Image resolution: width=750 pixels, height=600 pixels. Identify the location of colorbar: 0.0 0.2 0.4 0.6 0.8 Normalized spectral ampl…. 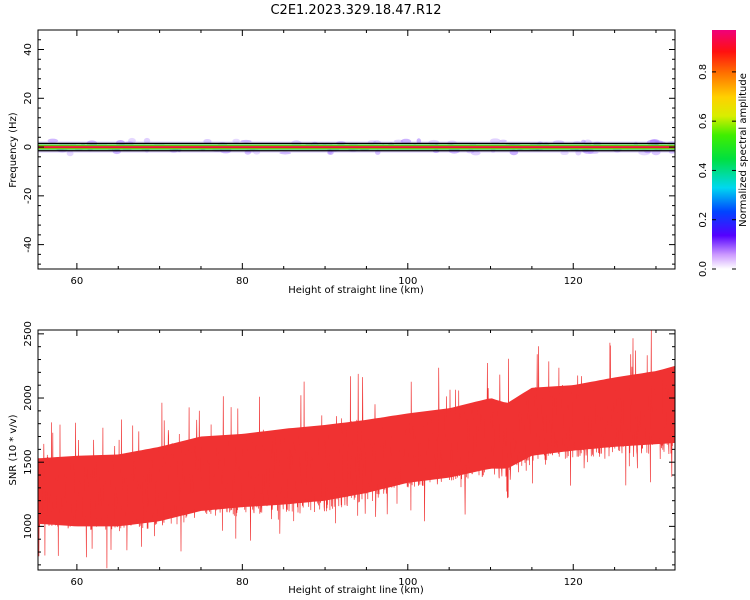
(723, 153).